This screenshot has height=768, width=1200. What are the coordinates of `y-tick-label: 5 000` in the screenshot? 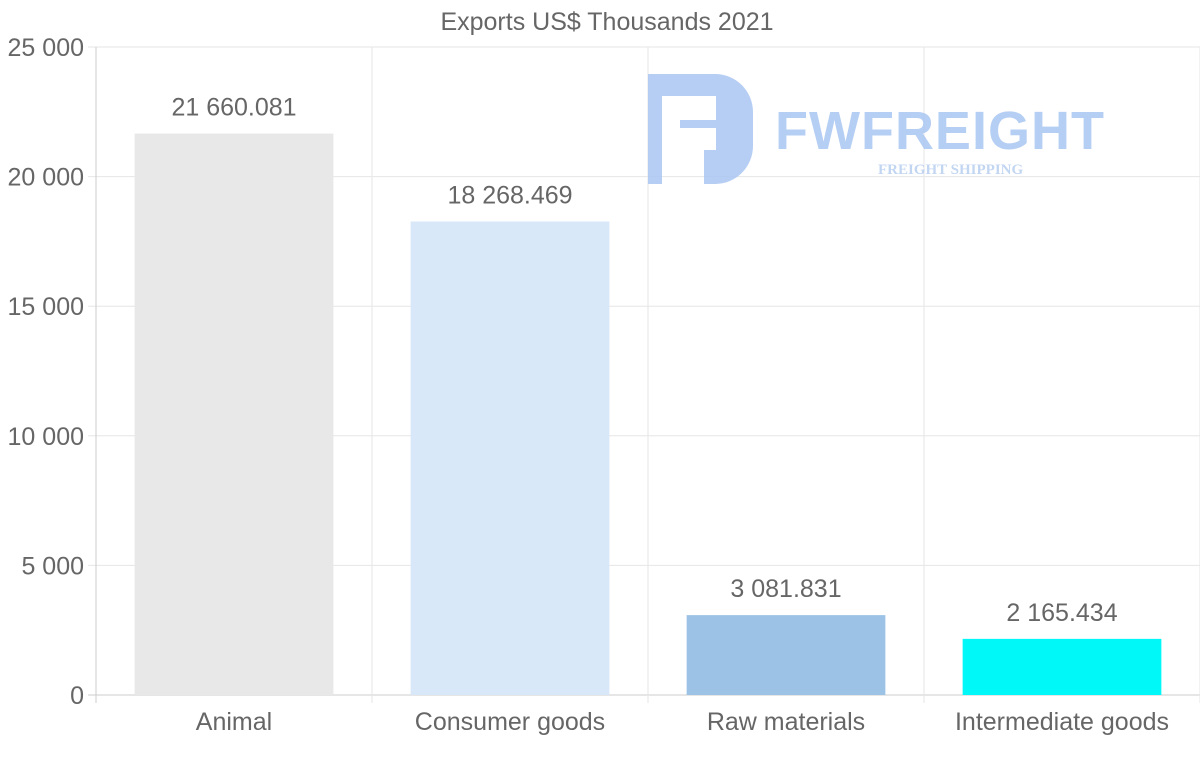 It's located at (52, 566).